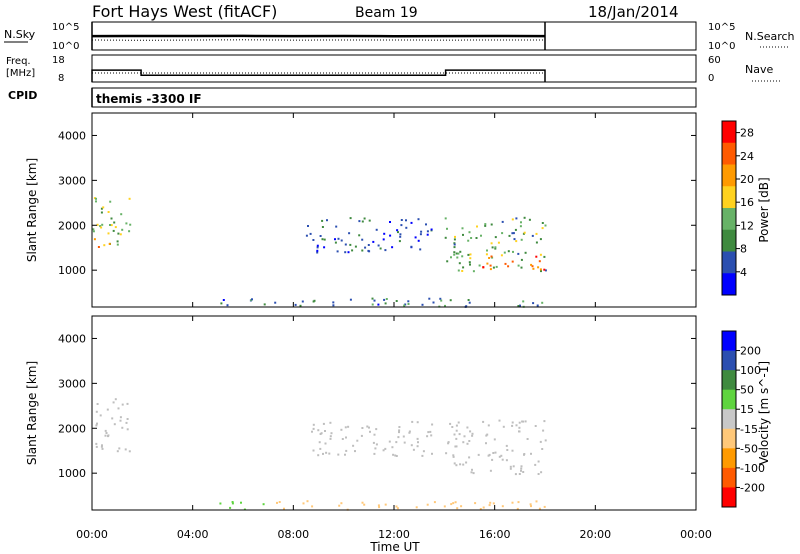 The width and height of the screenshot is (800, 554). I want to click on velocity-colorbar-label: Velocity [m s^-1], so click(764, 413).